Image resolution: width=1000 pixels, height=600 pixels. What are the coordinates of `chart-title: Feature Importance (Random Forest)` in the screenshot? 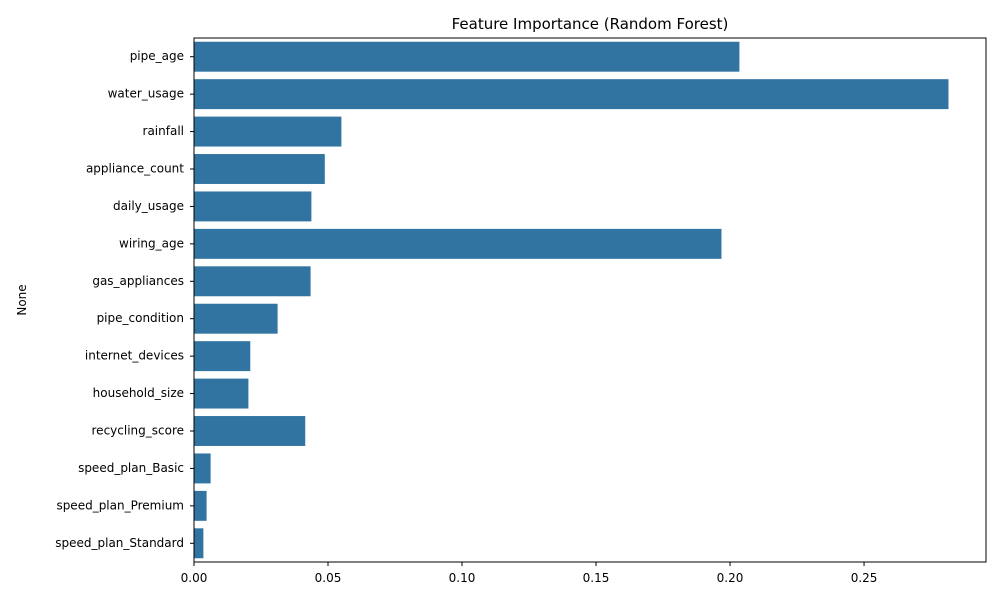 It's located at (590, 24).